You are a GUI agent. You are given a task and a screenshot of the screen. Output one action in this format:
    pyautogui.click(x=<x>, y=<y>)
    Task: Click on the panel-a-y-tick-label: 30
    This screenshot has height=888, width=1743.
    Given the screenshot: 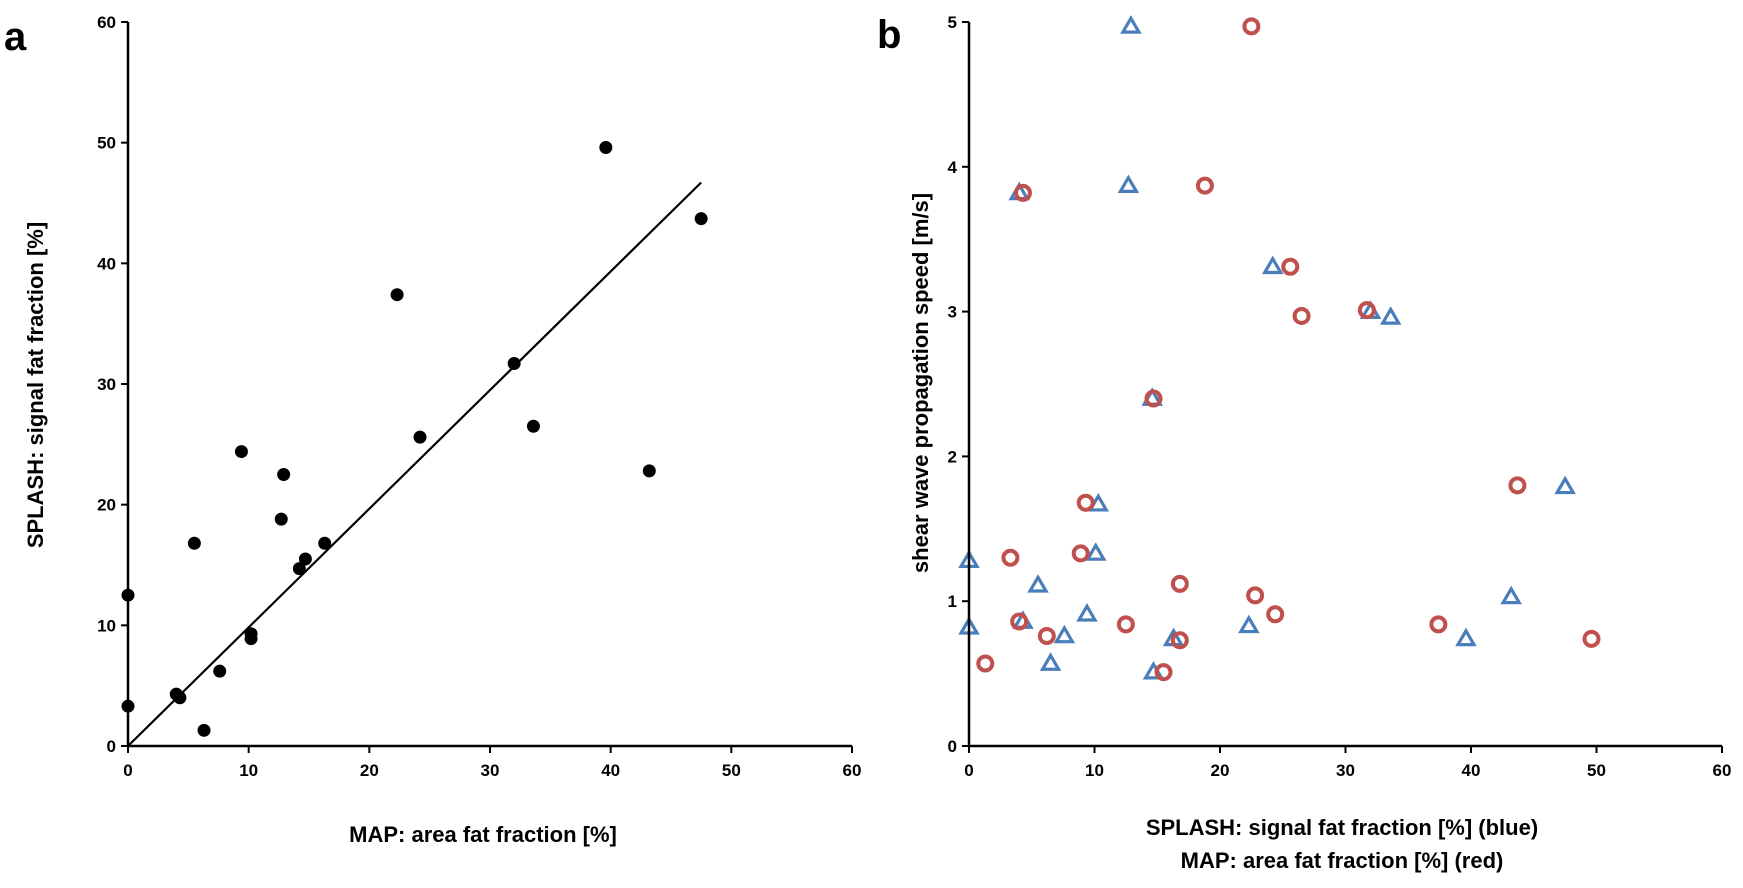 What is the action you would take?
    pyautogui.click(x=106, y=384)
    